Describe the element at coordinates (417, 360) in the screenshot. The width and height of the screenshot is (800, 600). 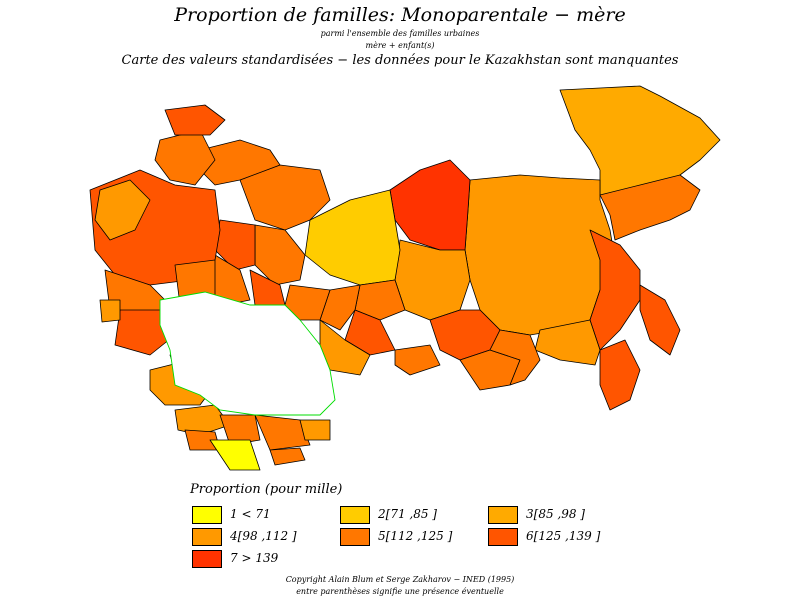
I see `region-tuva` at that location.